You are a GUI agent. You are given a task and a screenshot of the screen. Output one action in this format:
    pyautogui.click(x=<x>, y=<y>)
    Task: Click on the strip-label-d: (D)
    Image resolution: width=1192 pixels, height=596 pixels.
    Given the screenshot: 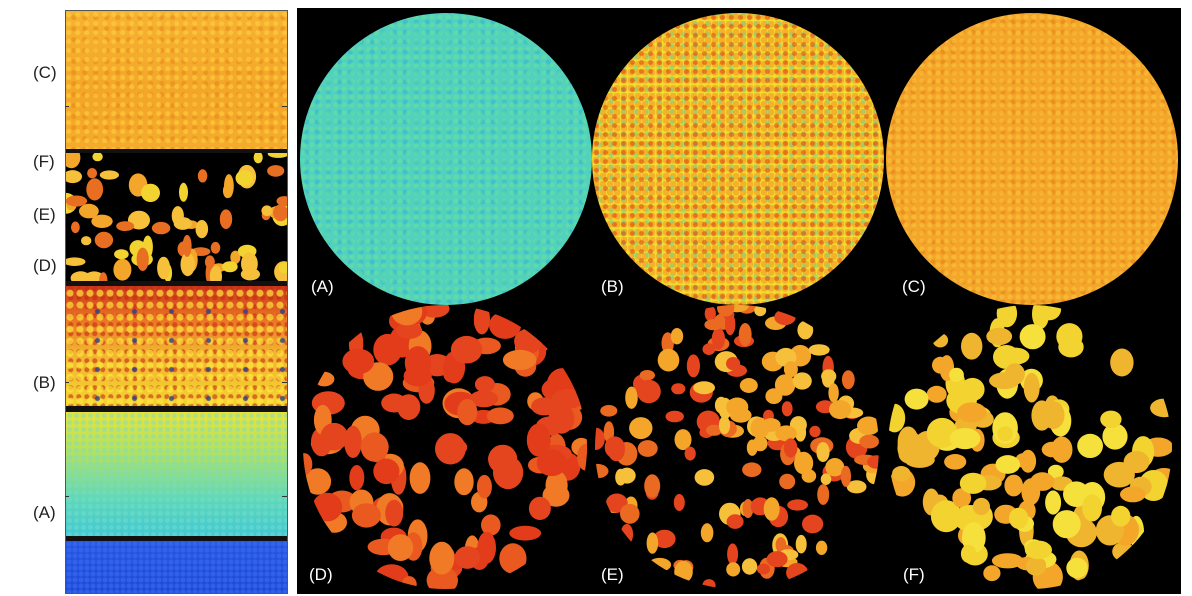 What is the action you would take?
    pyautogui.click(x=45, y=265)
    